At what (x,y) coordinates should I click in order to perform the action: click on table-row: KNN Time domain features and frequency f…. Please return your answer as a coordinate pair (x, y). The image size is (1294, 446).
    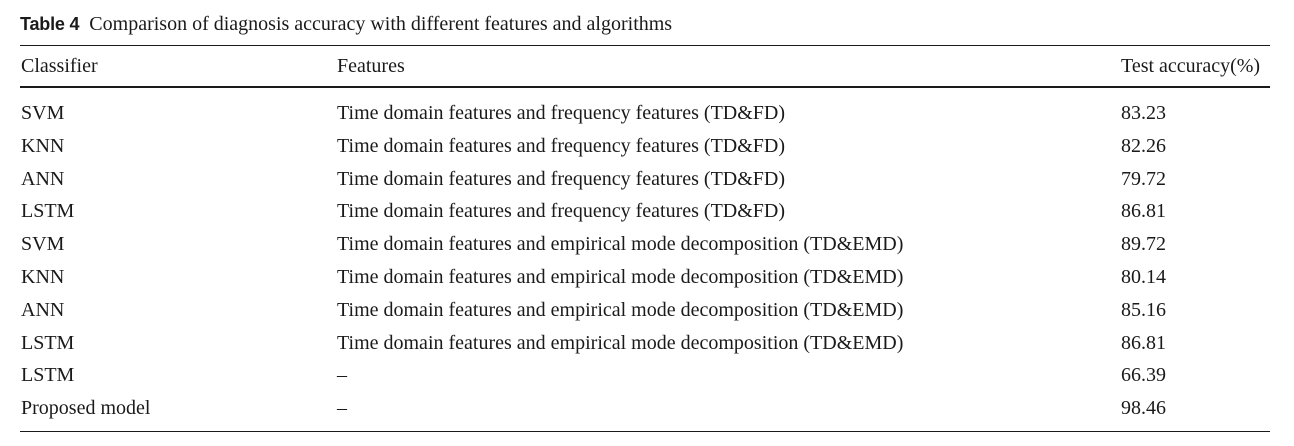
    Looking at the image, I should click on (647, 146).